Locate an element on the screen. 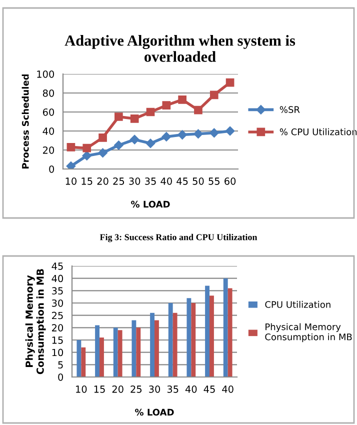 The width and height of the screenshot is (357, 425). legend-label: % CPU Utilization is located at coordinates (318, 132).